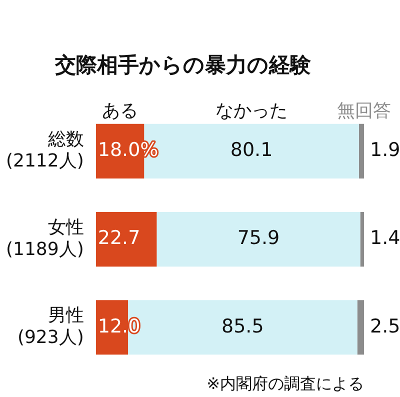 This screenshot has width=400, height=397. I want to click on data-label: 22.7, so click(119, 238).